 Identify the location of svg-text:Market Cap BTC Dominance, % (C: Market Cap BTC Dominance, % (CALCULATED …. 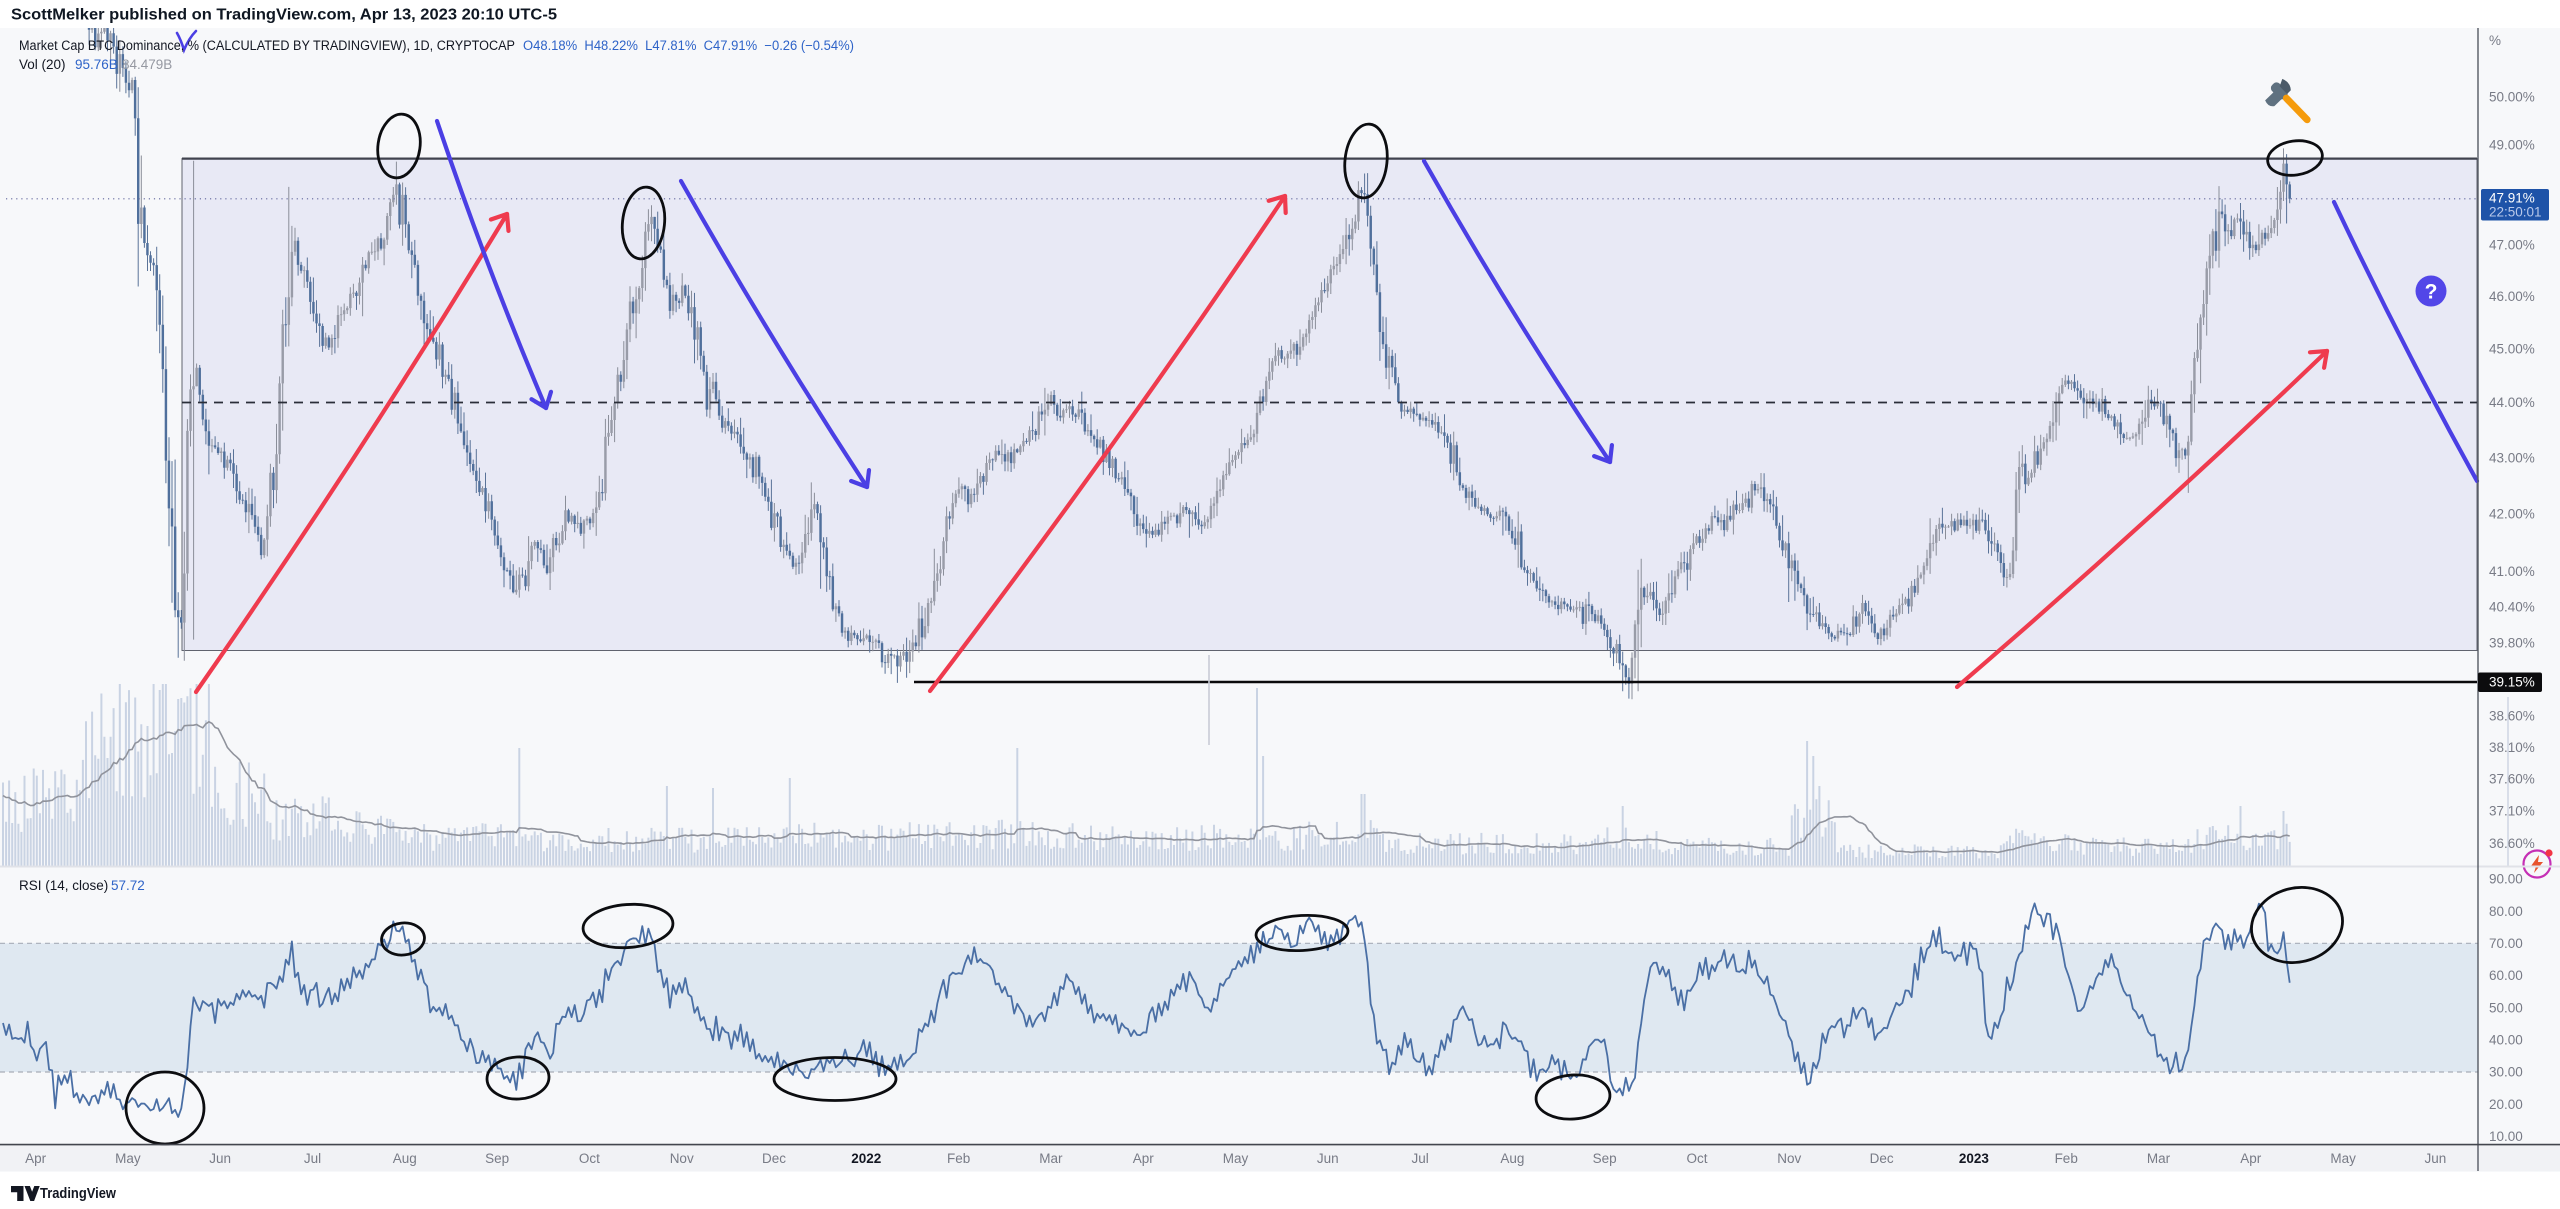
(267, 45).